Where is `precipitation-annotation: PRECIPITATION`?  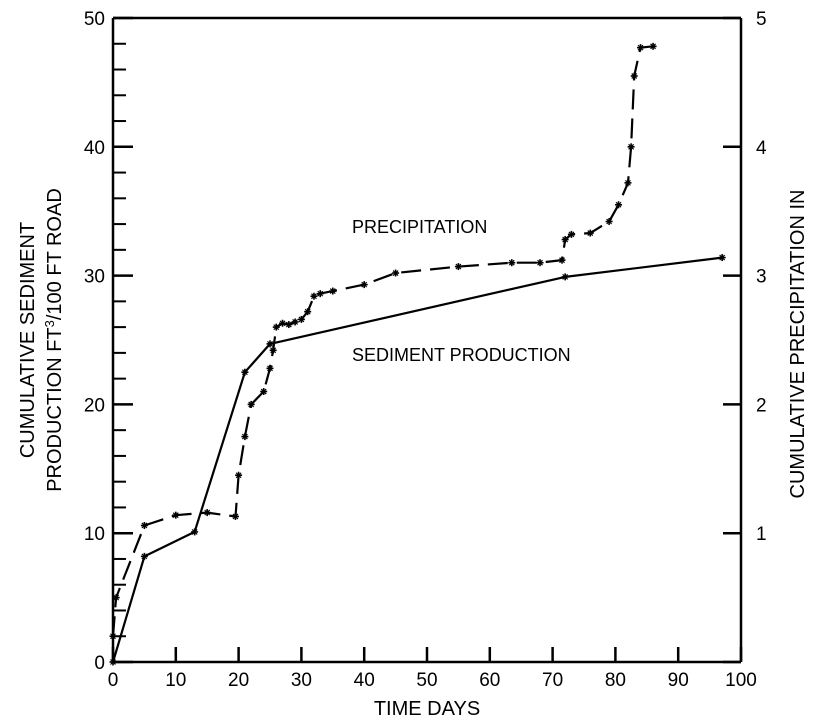 precipitation-annotation: PRECIPITATION is located at coordinates (419, 227).